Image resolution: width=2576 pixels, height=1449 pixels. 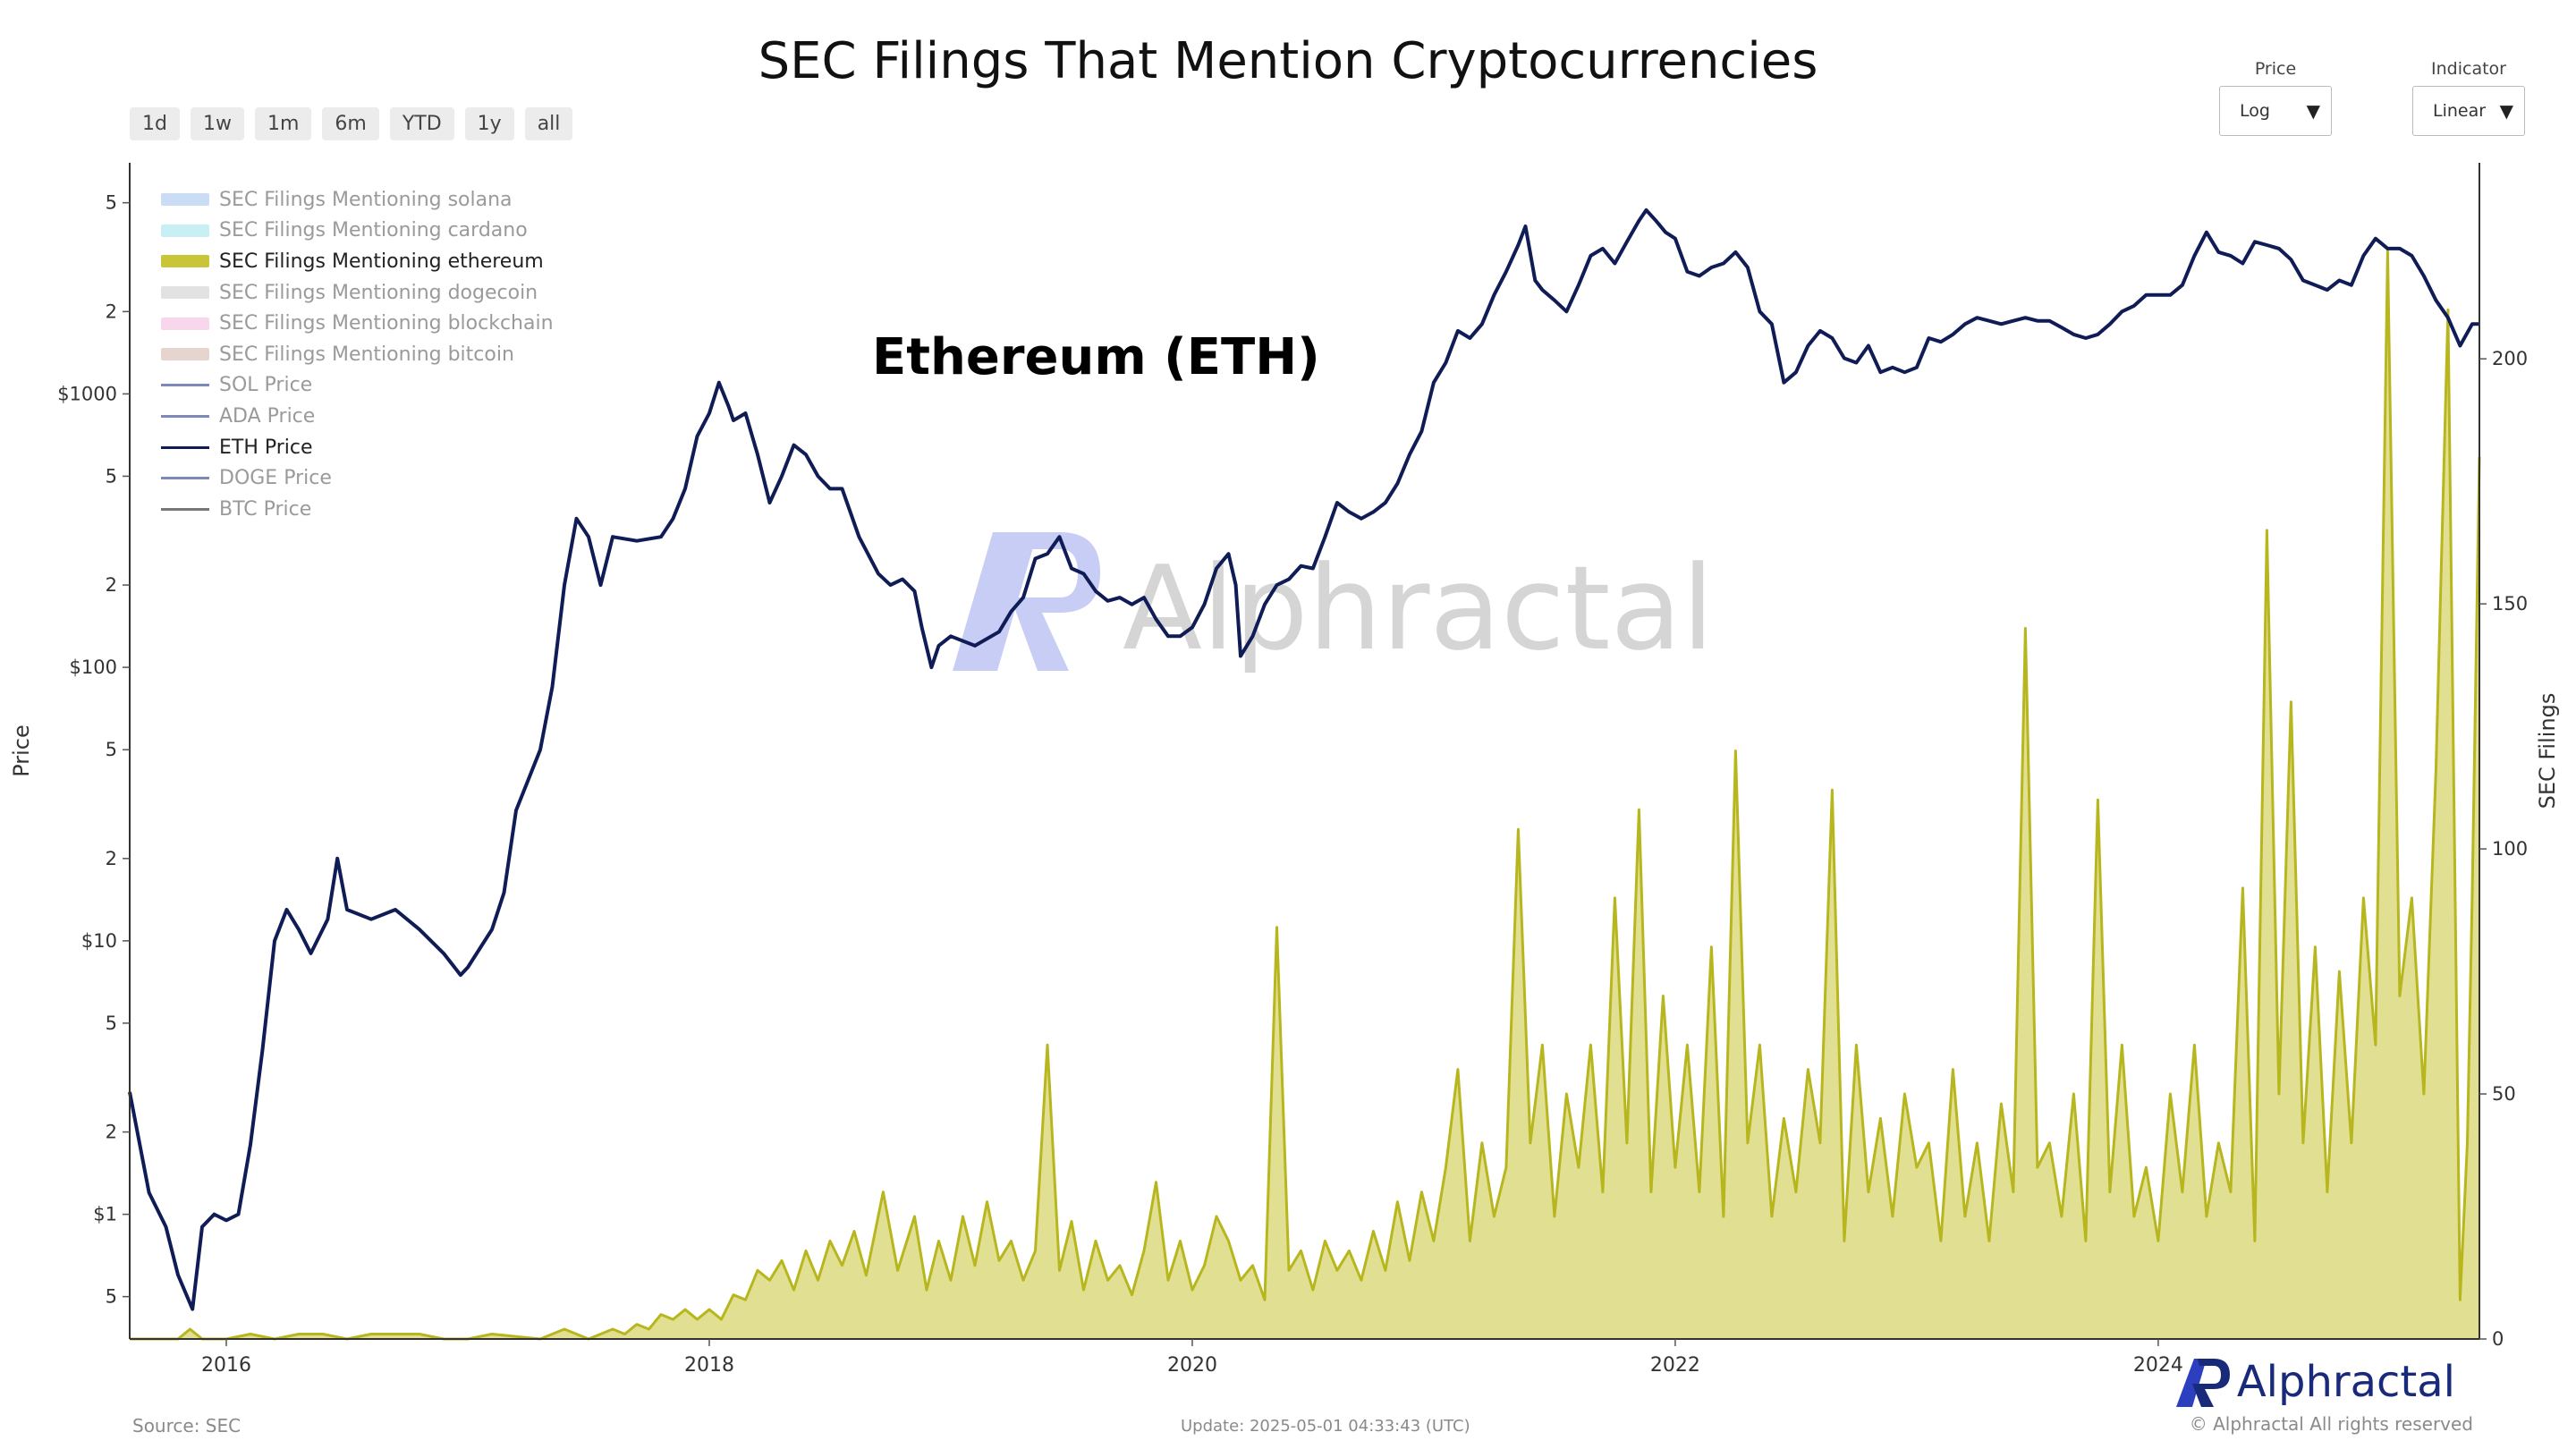 I want to click on source-text: Source: SEC, so click(x=187, y=1425).